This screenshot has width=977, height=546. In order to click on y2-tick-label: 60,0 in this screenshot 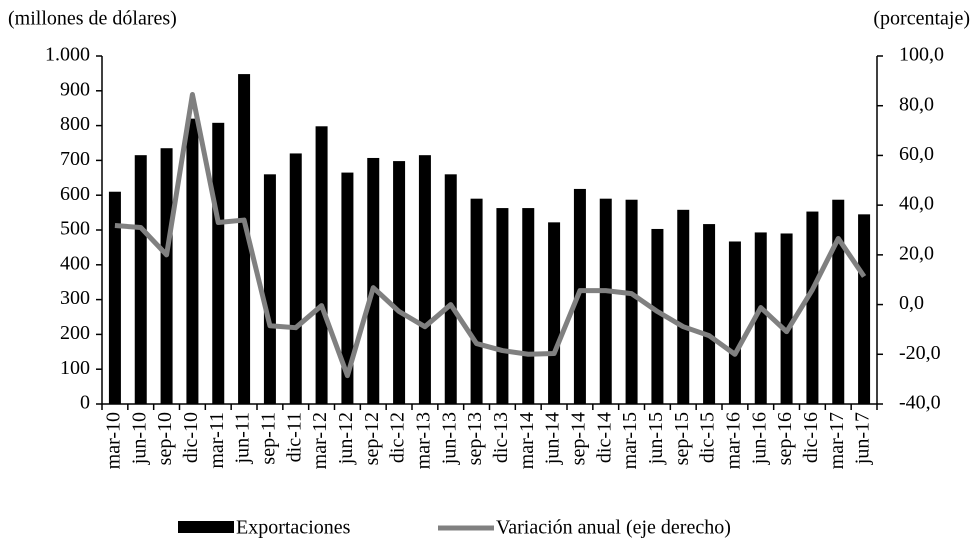, I will do `click(916, 154)`.